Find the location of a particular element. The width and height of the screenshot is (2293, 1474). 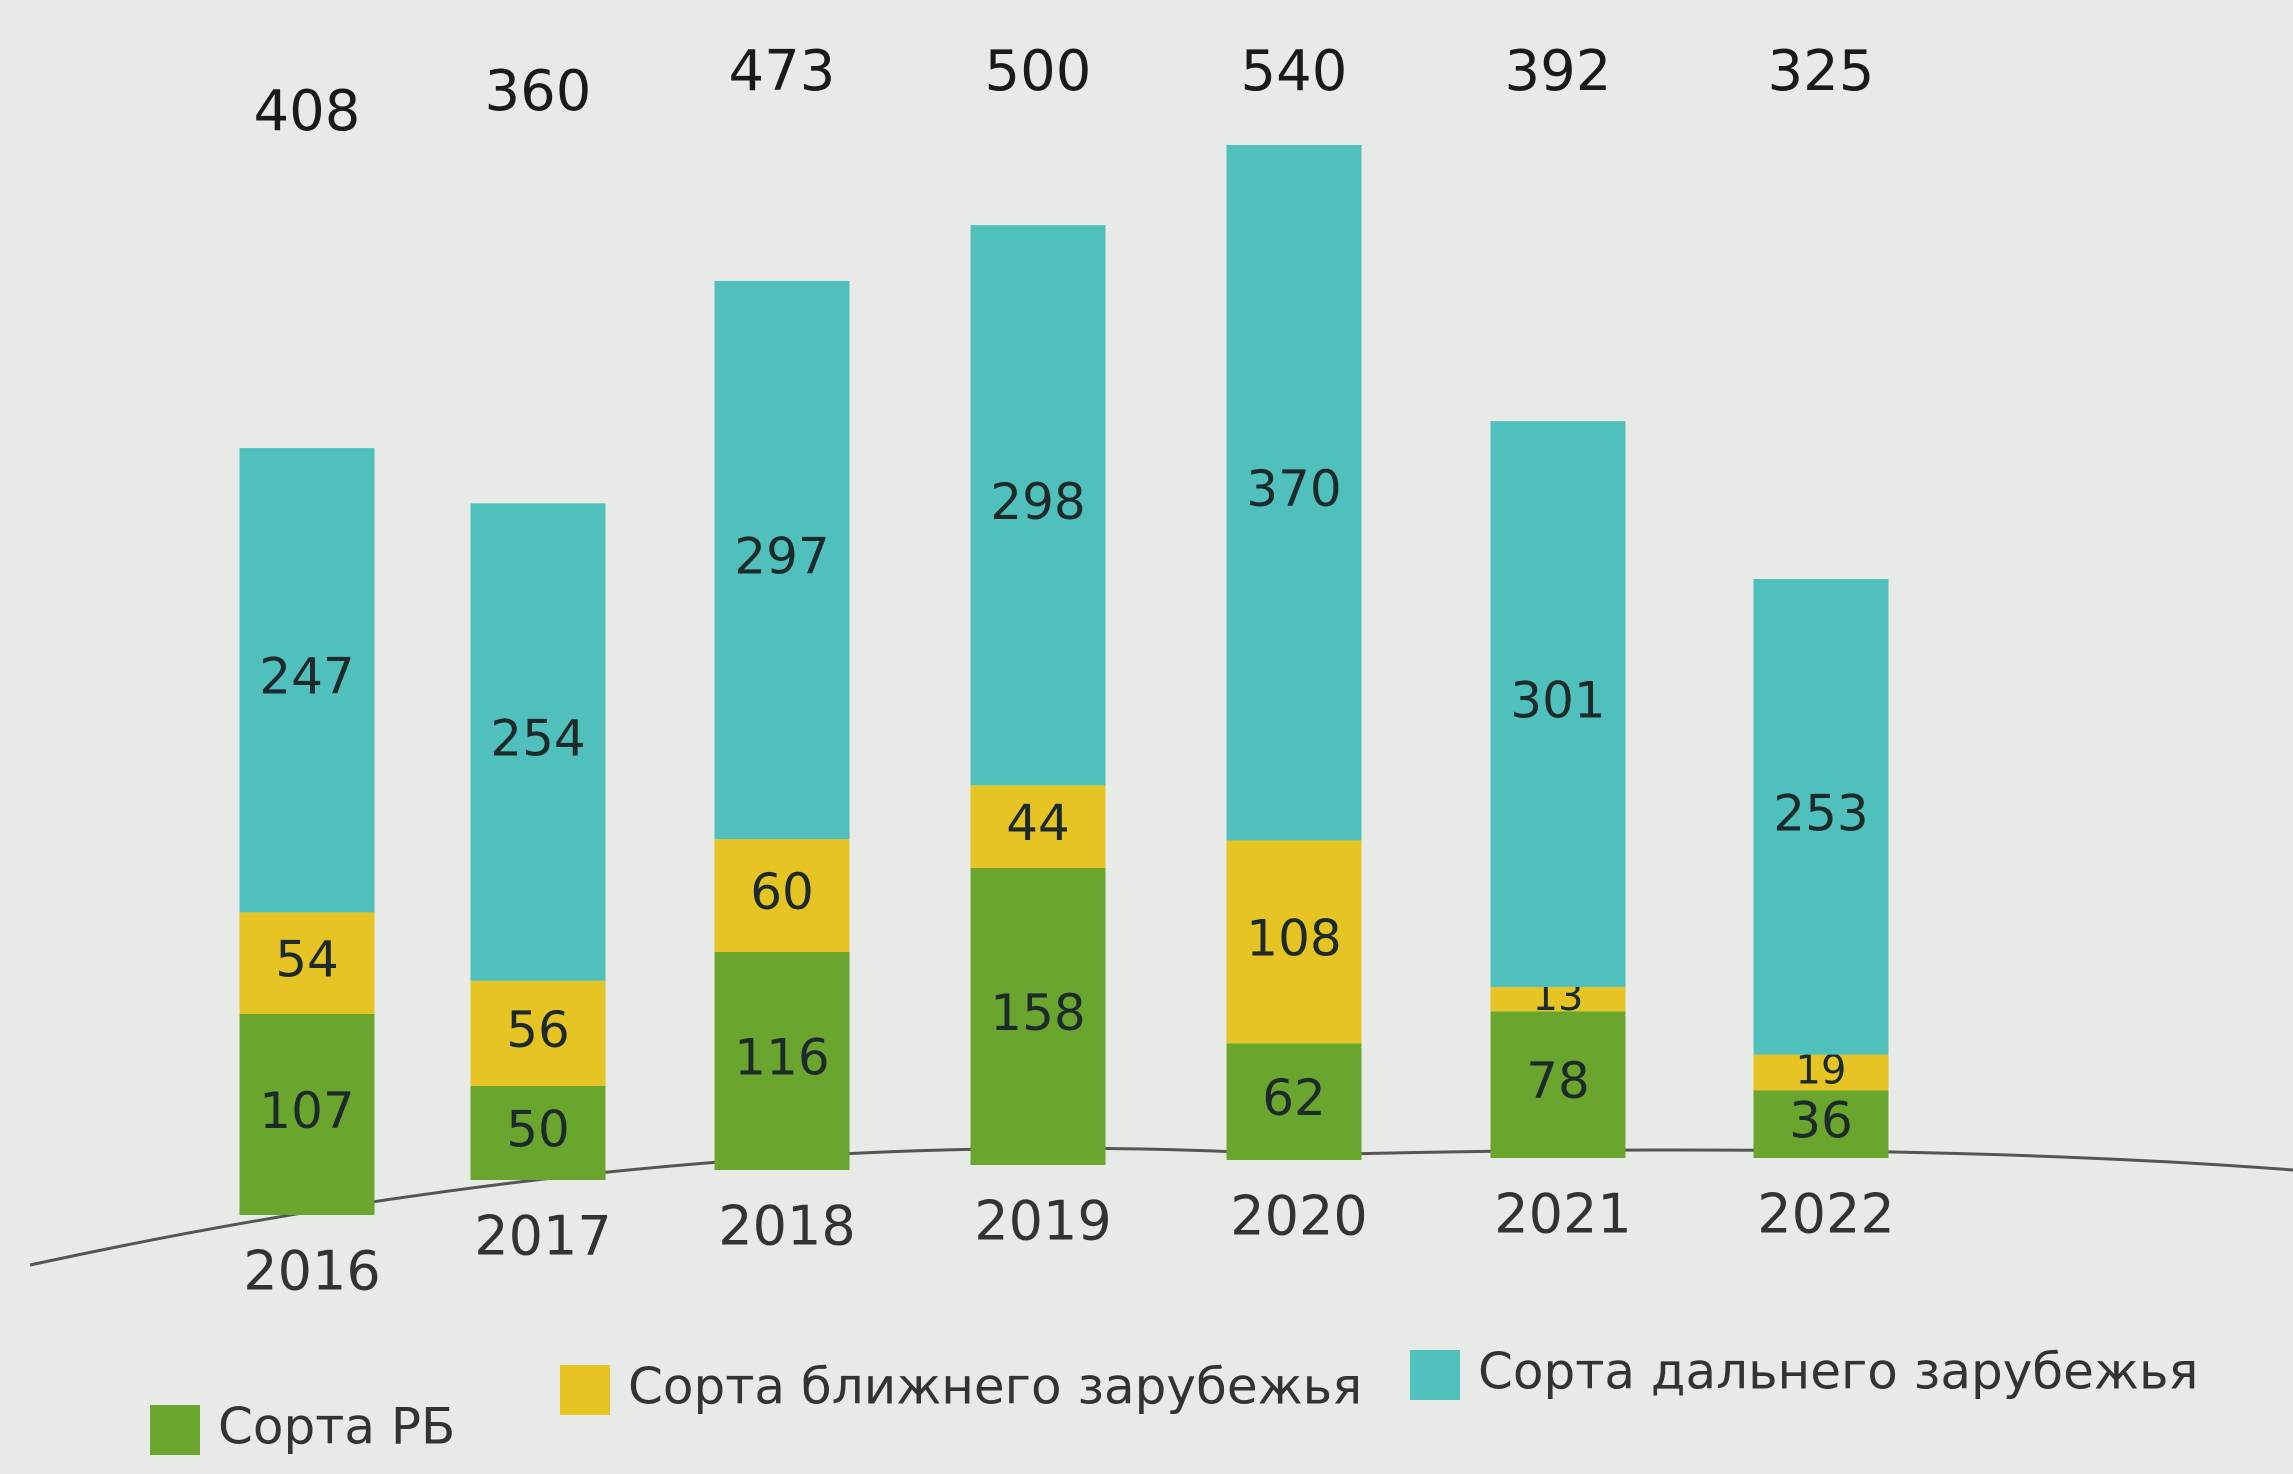

data-label: 54 is located at coordinates (307, 960).